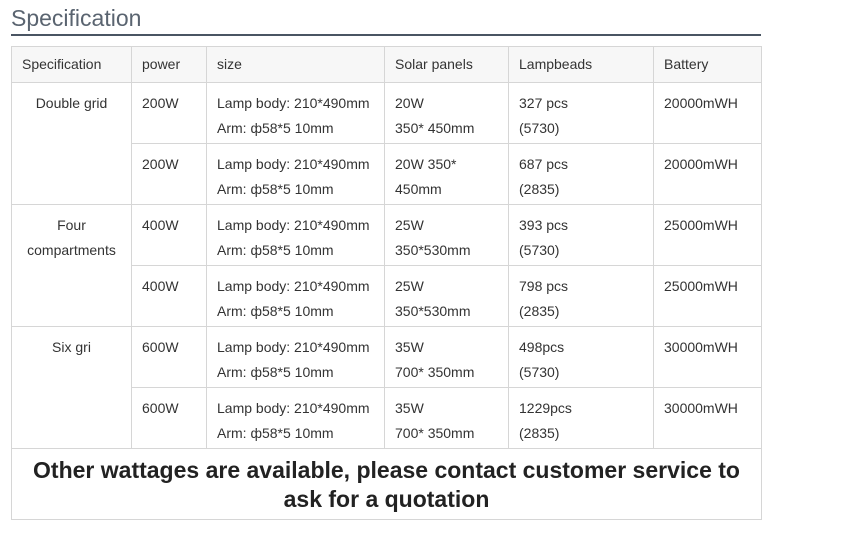  What do you see at coordinates (581, 296) in the screenshot?
I see `lampbeads-cell: 798 pcs (2835)` at bounding box center [581, 296].